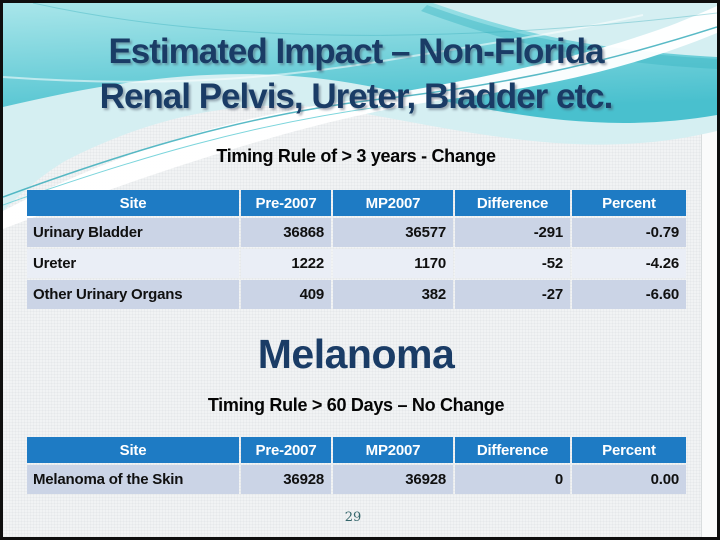 The image size is (720, 540). What do you see at coordinates (133, 479) in the screenshot?
I see `cell-site: Melanoma of the Skin` at bounding box center [133, 479].